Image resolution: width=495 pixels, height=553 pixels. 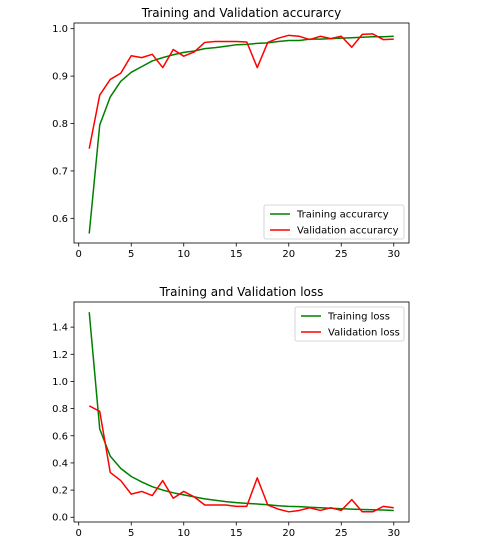 What do you see at coordinates (60, 491) in the screenshot?
I see `y-tick-label: 0.2` at bounding box center [60, 491].